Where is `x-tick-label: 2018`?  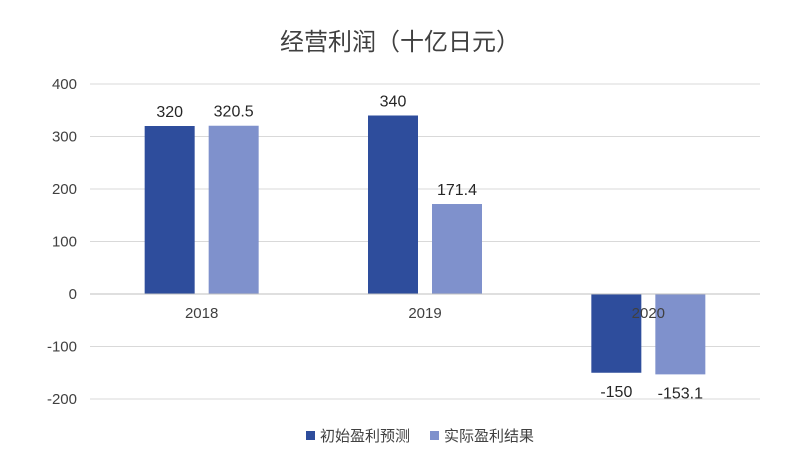 x-tick-label: 2018 is located at coordinates (201, 313).